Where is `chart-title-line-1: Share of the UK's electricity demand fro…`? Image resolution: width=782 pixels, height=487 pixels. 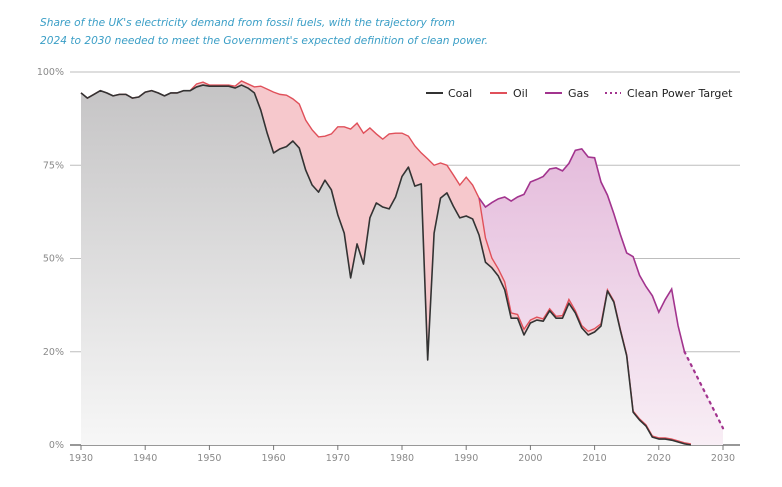
chart-title-line-1: Share of the UK's electricity demand fro… is located at coordinates (247, 23).